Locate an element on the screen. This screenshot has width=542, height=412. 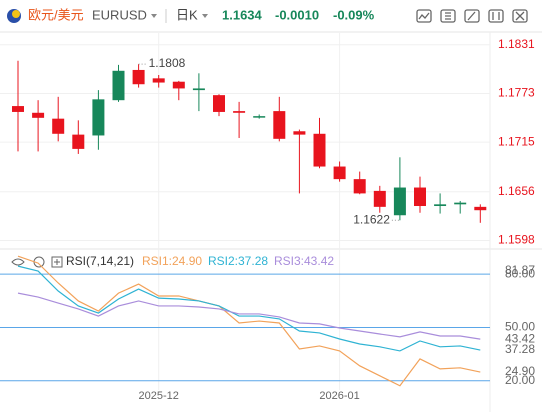
y-tick-label: 1.1831 is located at coordinates (516, 44).